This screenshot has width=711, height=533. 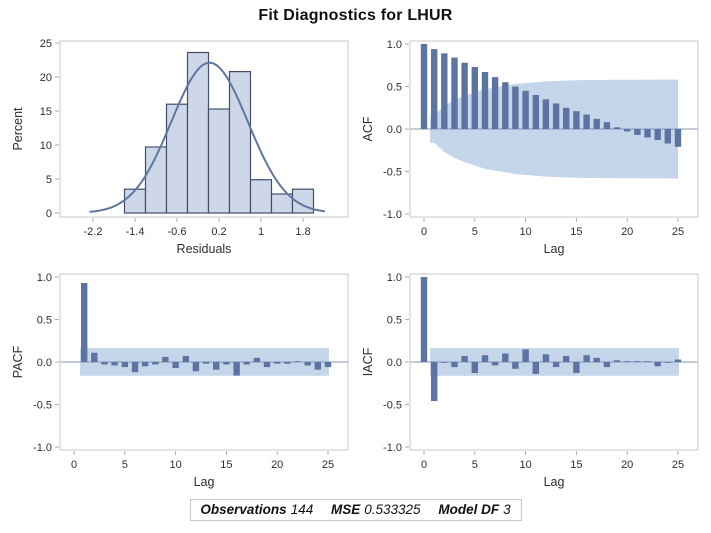 I want to click on x-tick-label: 0.2, so click(x=218, y=232).